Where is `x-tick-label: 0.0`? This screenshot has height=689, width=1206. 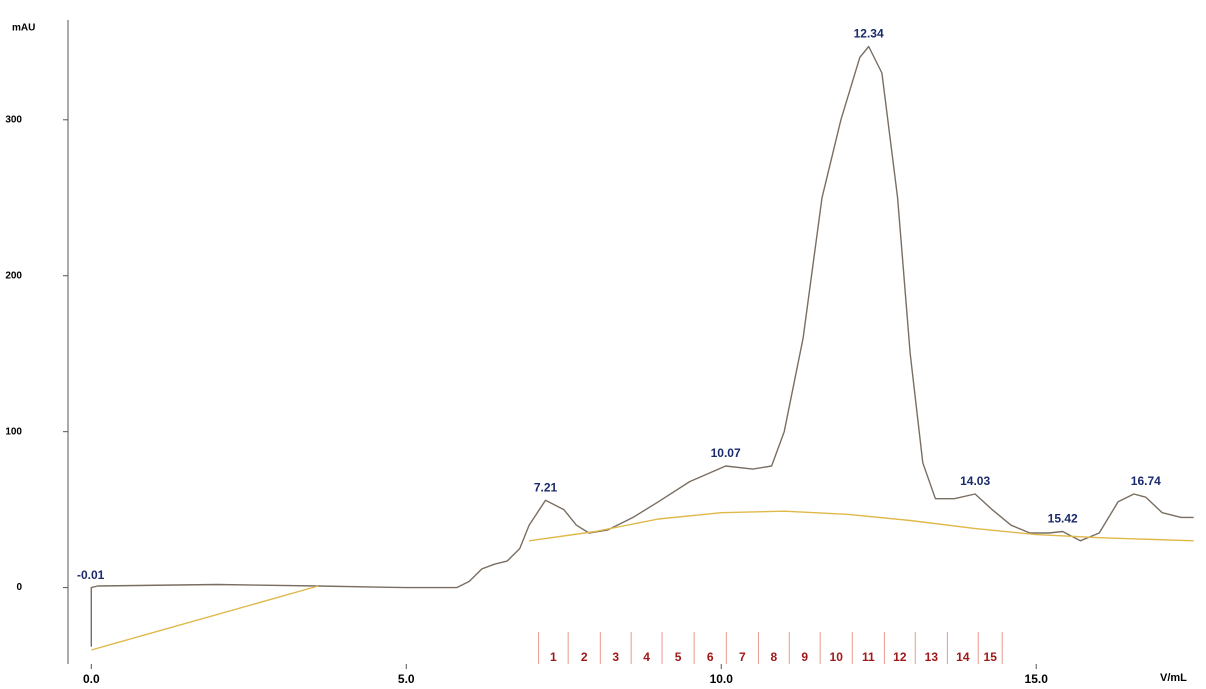 x-tick-label: 0.0 is located at coordinates (91, 679).